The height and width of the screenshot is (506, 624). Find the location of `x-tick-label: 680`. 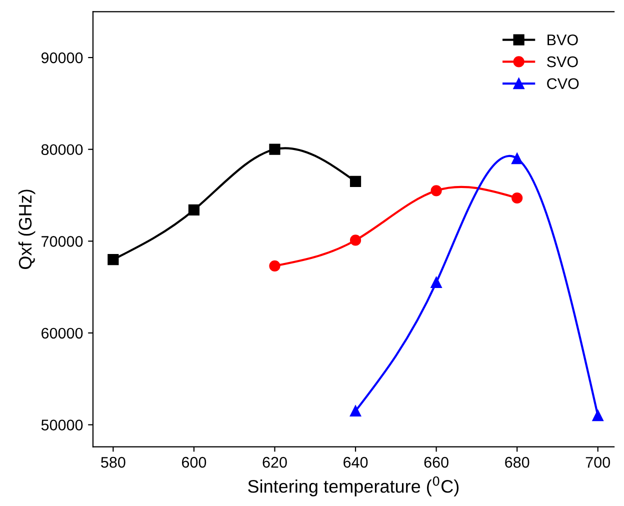

x-tick-label: 680 is located at coordinates (517, 462).